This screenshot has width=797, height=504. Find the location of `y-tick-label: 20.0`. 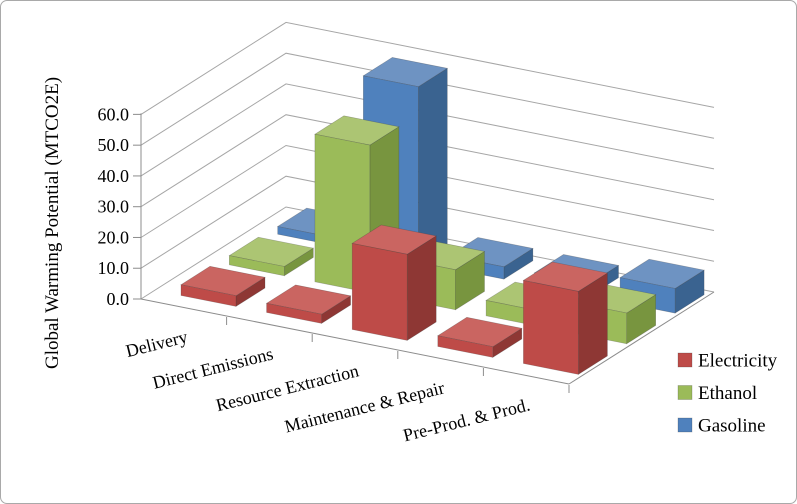

y-tick-label: 20.0 is located at coordinates (114, 237).